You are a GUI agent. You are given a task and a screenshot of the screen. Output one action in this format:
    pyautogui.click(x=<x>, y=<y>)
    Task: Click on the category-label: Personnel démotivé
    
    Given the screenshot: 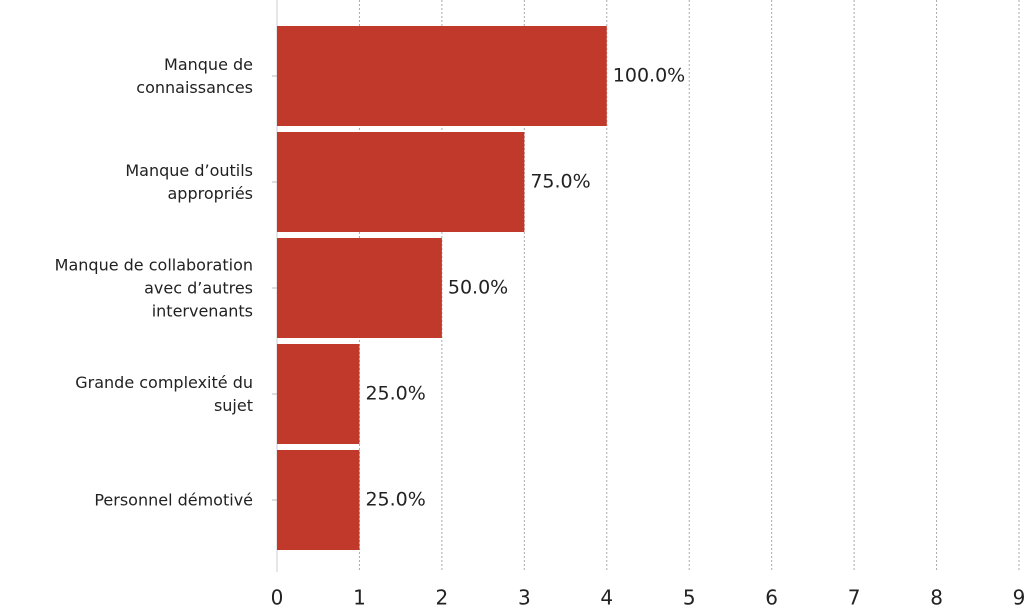 What is the action you would take?
    pyautogui.click(x=173, y=500)
    